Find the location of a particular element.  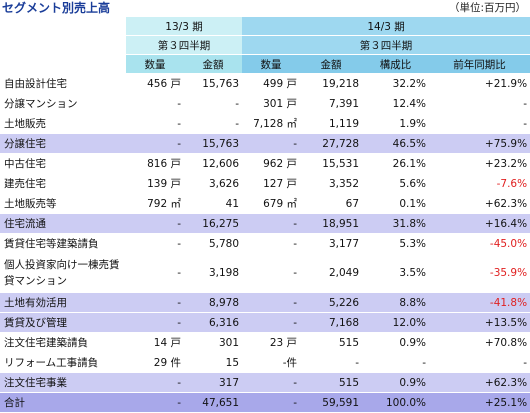

col-header-qty-curr: 数量 is located at coordinates (271, 64).